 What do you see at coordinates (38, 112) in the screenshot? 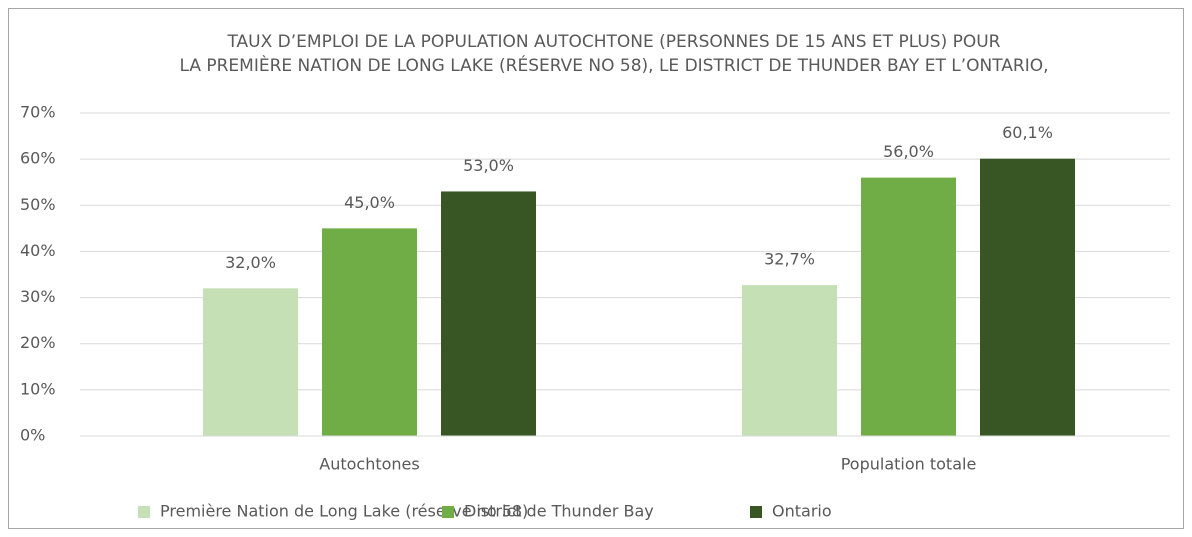
I see `y-tick-label: 70%` at bounding box center [38, 112].